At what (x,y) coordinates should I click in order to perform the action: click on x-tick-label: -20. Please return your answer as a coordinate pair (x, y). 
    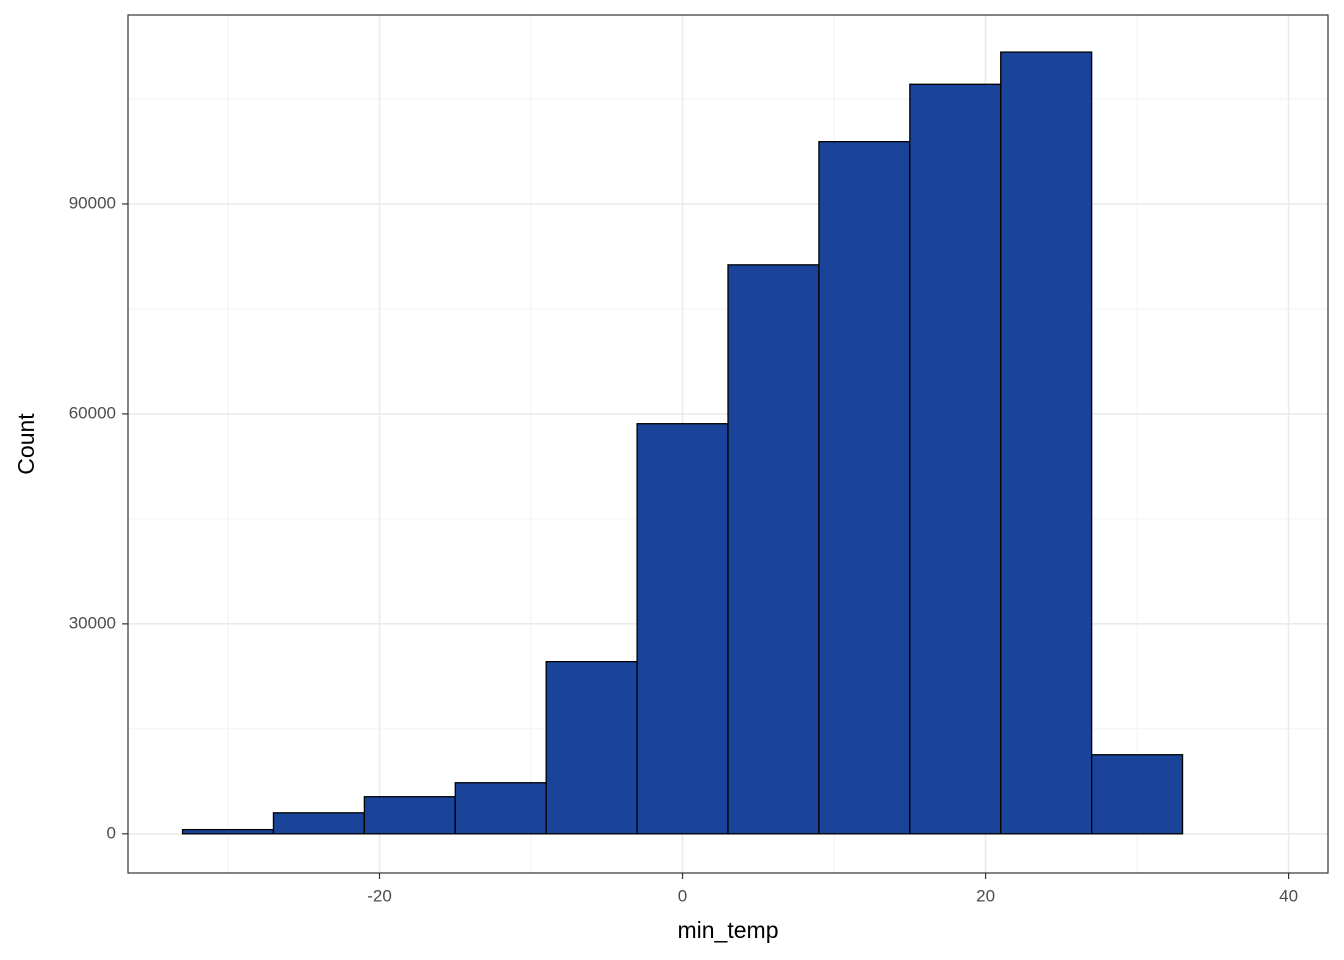
    Looking at the image, I should click on (379, 895).